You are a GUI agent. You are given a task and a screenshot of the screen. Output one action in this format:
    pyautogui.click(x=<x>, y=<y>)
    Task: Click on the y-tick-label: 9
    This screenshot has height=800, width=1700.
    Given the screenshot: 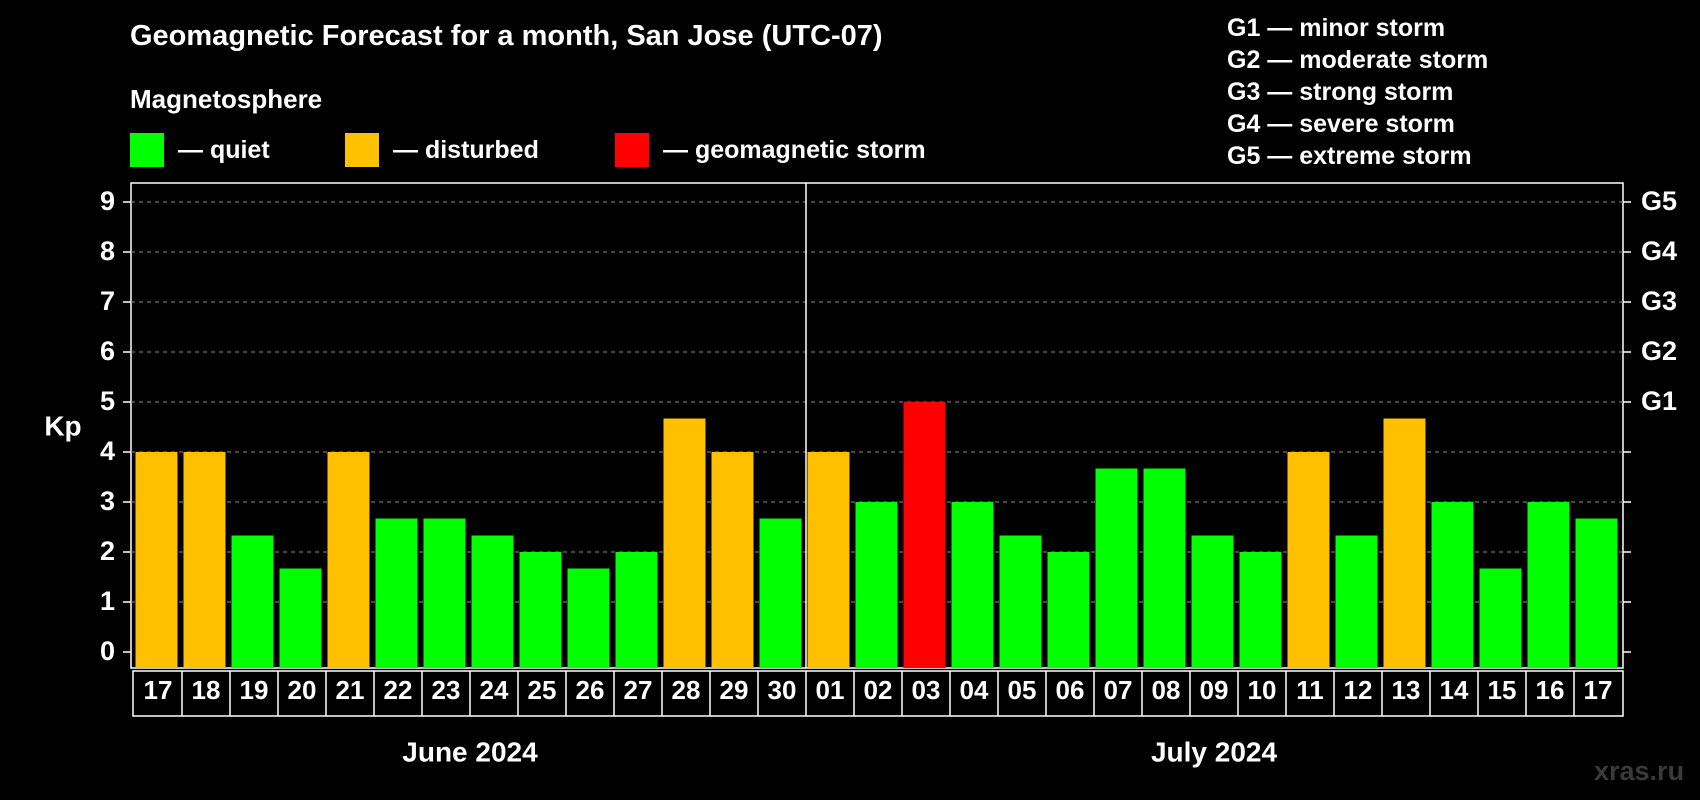 What is the action you would take?
    pyautogui.click(x=107, y=201)
    